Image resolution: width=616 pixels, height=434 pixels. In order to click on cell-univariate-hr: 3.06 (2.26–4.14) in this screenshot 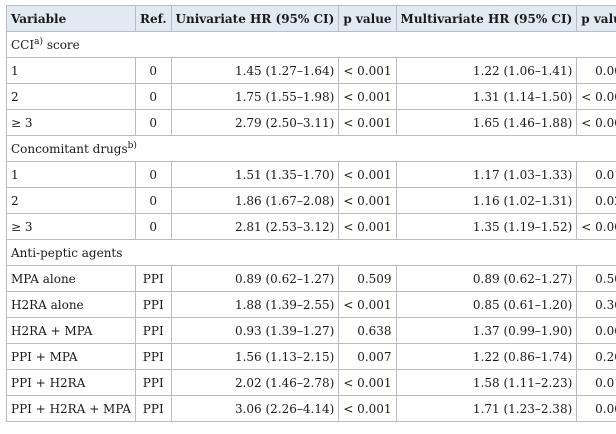, I will do `click(255, 408)`.